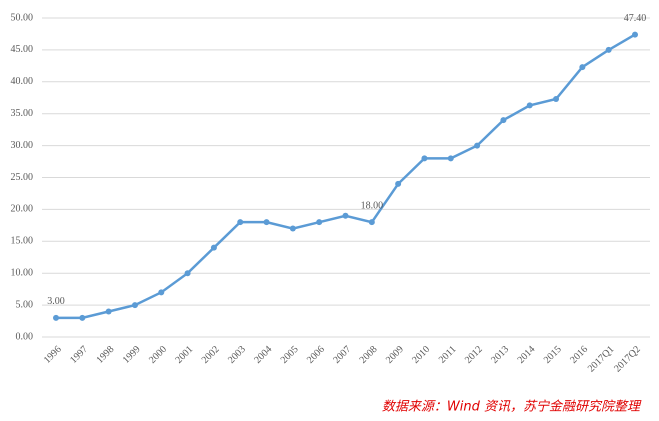 The width and height of the screenshot is (659, 421). What do you see at coordinates (132, 355) in the screenshot?
I see `x-tick-label: 1999` at bounding box center [132, 355].